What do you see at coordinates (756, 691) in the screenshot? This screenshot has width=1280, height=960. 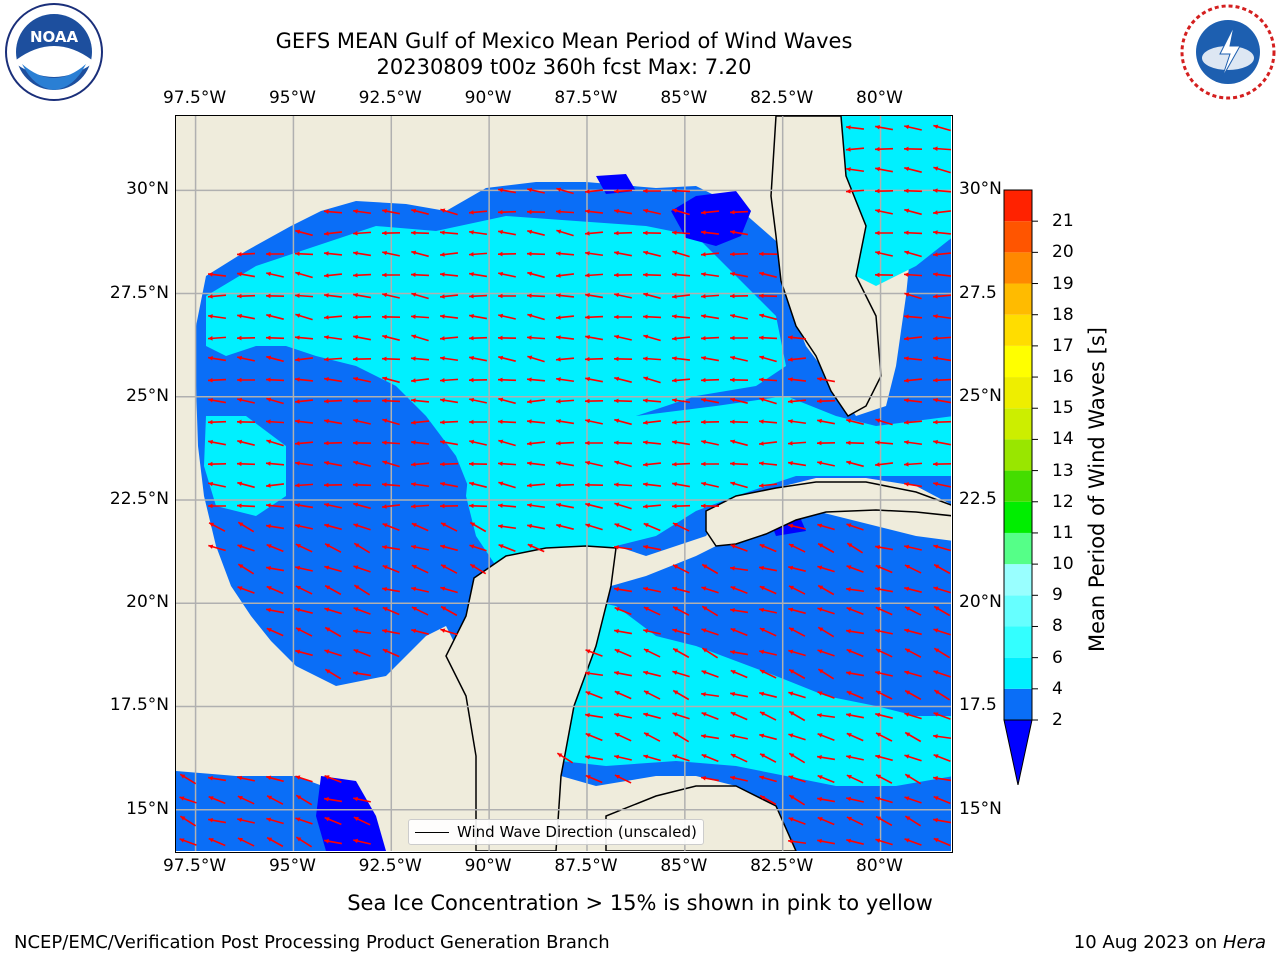 I see `cyan-band-caribbean` at bounding box center [756, 691].